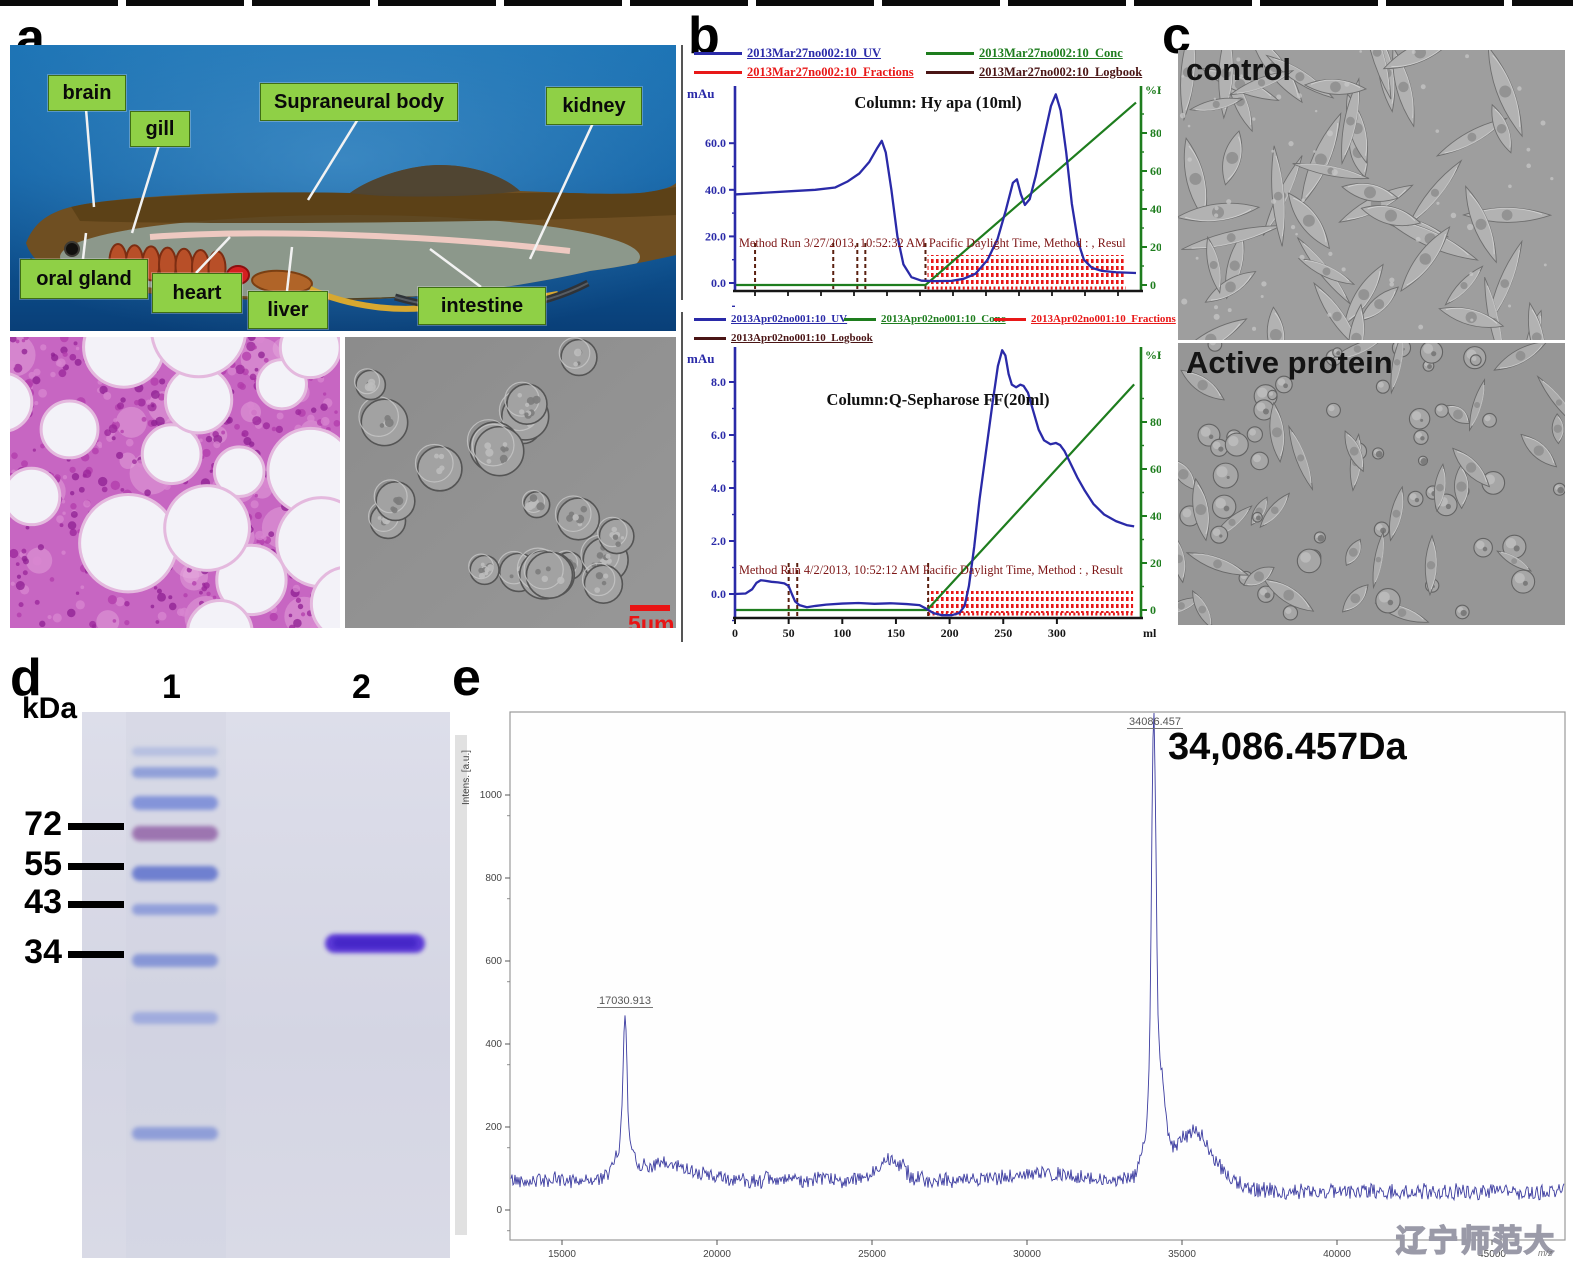 The image size is (1573, 1263). I want to click on uv-curve, so click(934, 483).